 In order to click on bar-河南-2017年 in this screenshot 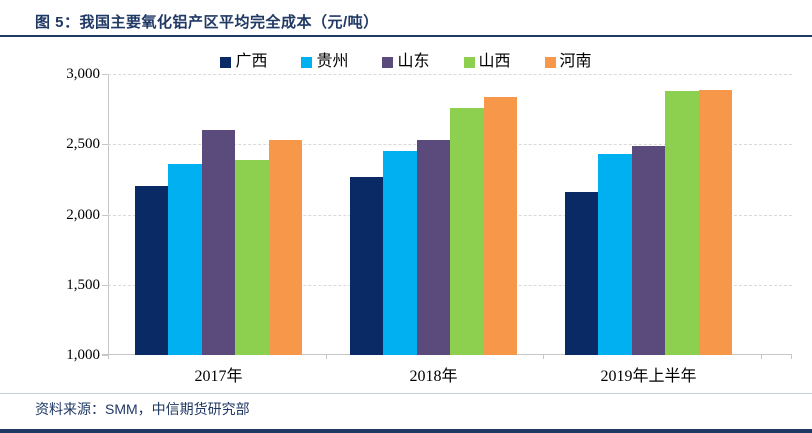, I will do `click(285, 247)`.